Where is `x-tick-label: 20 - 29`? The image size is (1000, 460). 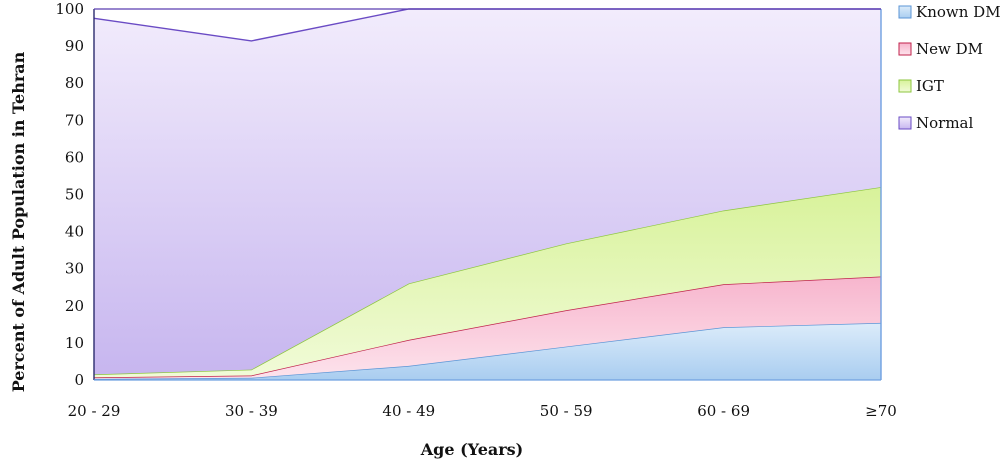 x-tick-label: 20 - 29 is located at coordinates (94, 411).